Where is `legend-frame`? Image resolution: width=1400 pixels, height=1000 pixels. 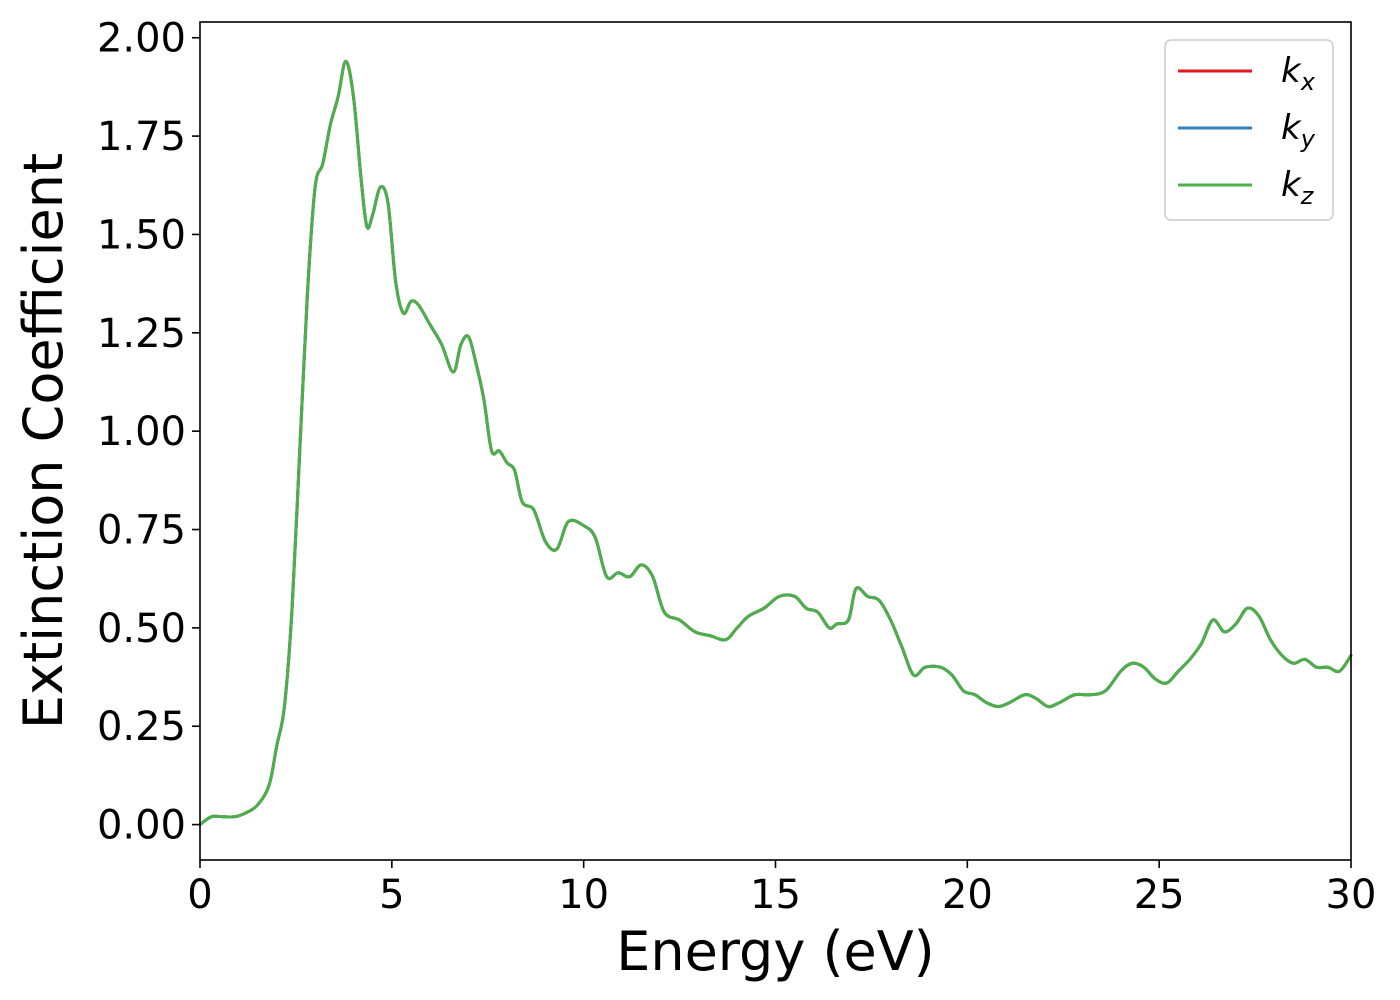
legend-frame is located at coordinates (1249, 130).